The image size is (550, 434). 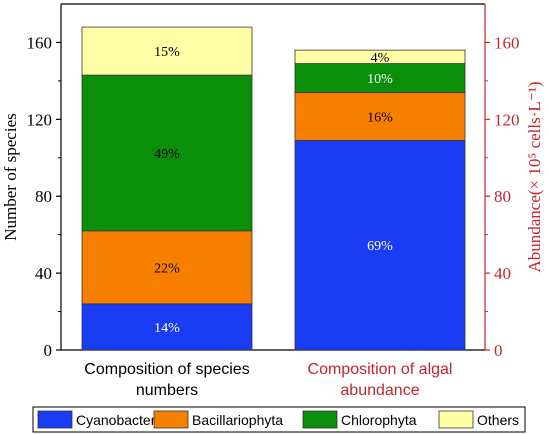 I want to click on left-tick-label: 120, so click(x=40, y=119).